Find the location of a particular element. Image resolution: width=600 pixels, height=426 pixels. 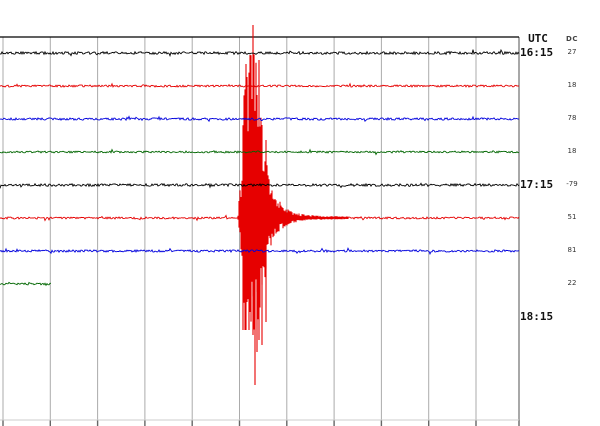

hour-label-1615: 16:15 is located at coordinates (537, 52).